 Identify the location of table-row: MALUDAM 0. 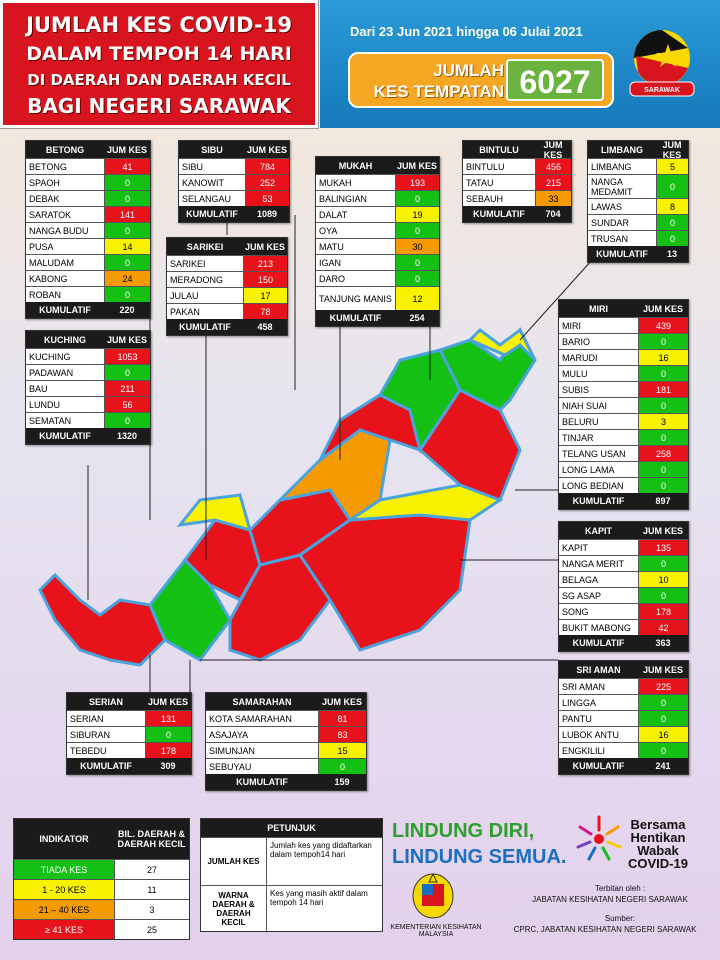
(88, 262).